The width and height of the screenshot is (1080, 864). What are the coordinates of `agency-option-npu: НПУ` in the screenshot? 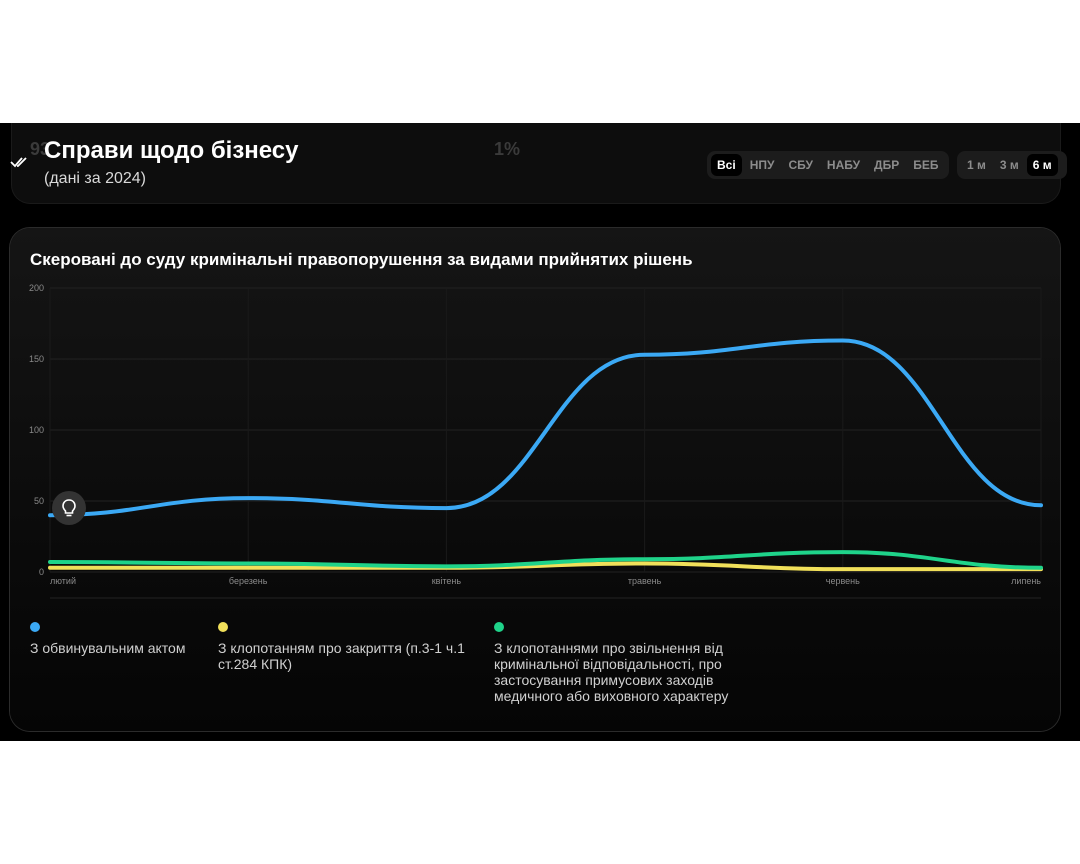 It's located at (762, 165).